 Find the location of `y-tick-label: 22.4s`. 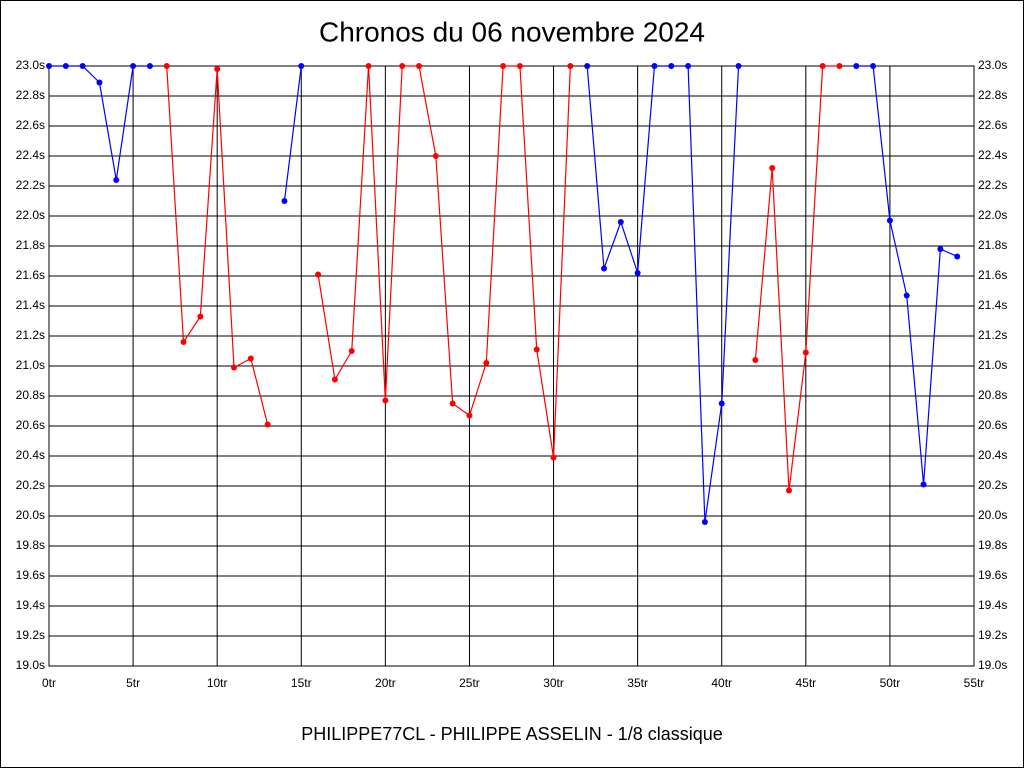

y-tick-label: 22.4s is located at coordinates (30, 155).